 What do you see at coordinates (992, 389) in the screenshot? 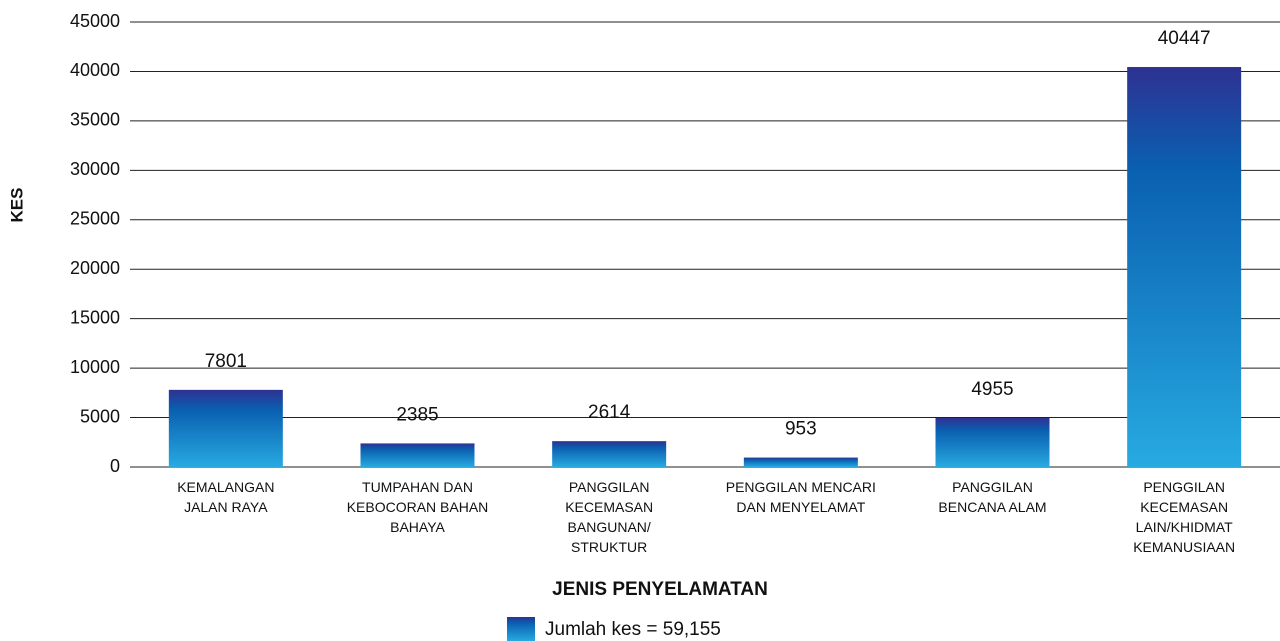
I see `value-label: 4955` at bounding box center [992, 389].